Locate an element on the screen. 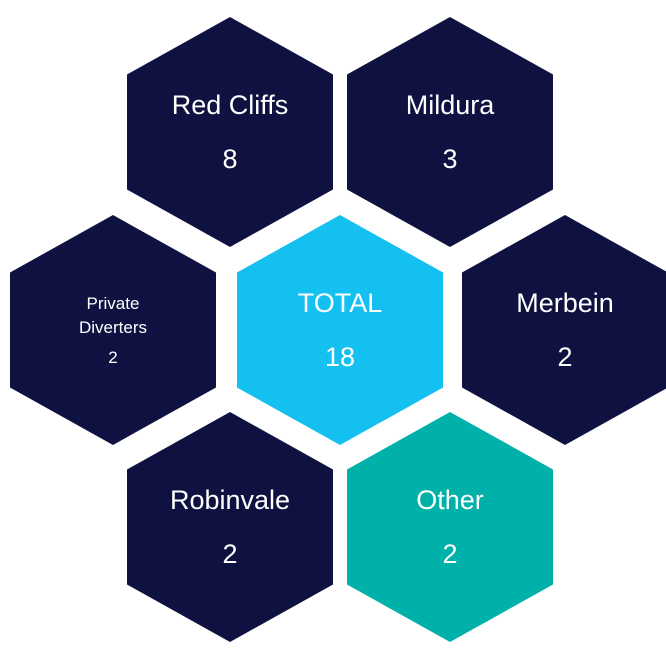 The width and height of the screenshot is (666, 649). hexagon-label: Mildura is located at coordinates (450, 104).